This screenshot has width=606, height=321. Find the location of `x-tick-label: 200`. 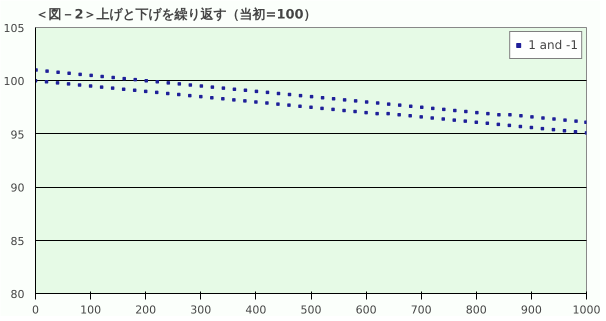

x-tick-label: 200 is located at coordinates (145, 310).